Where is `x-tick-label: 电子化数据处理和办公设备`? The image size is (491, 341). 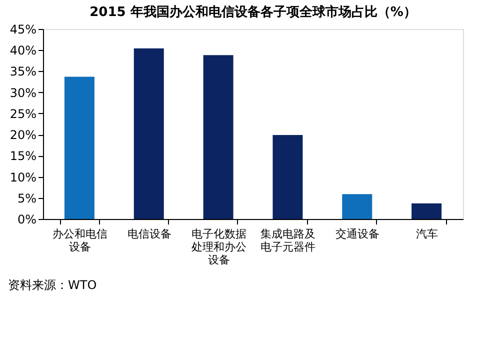 x-tick-label: 电子化数据处理和办公设备 is located at coordinates (218, 247).